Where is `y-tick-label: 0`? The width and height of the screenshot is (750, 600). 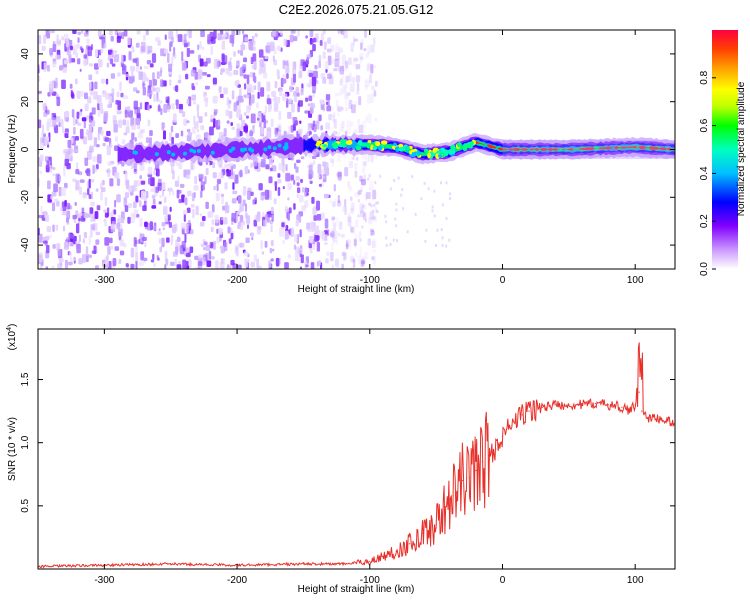
y-tick-label: 0 is located at coordinates (25, 149).